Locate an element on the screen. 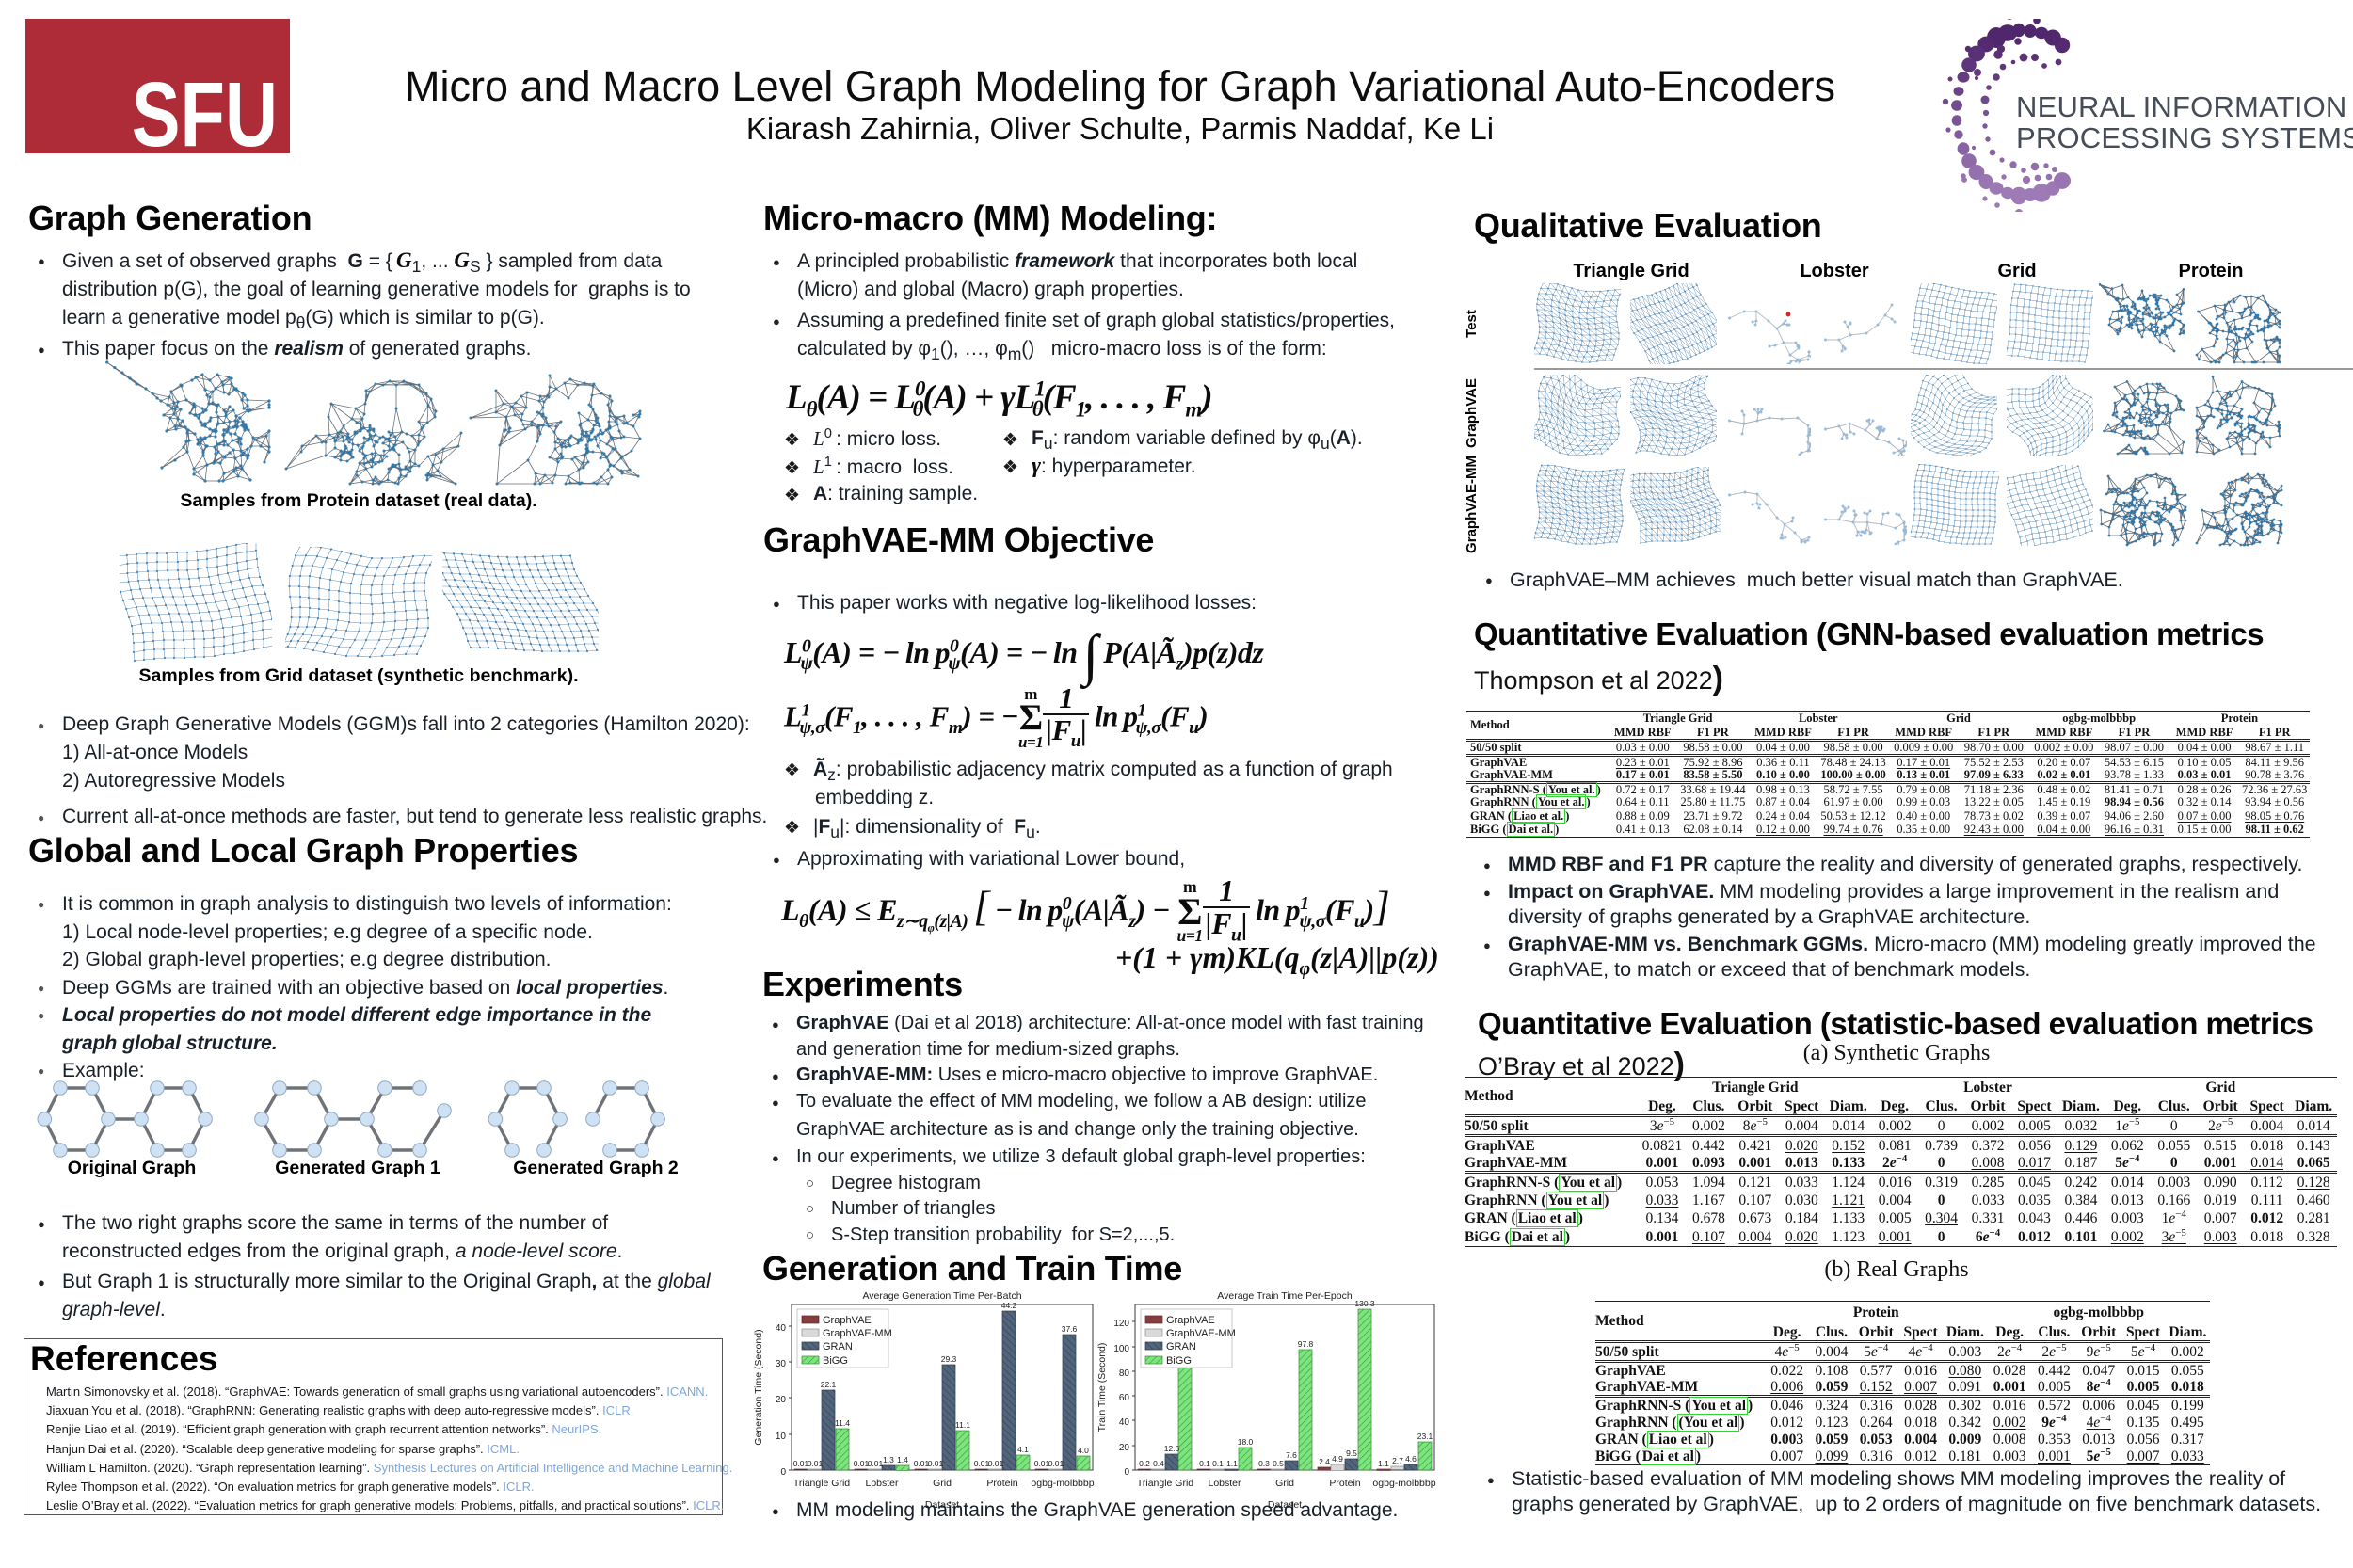  svg-text: 30 is located at coordinates (782, 1364).